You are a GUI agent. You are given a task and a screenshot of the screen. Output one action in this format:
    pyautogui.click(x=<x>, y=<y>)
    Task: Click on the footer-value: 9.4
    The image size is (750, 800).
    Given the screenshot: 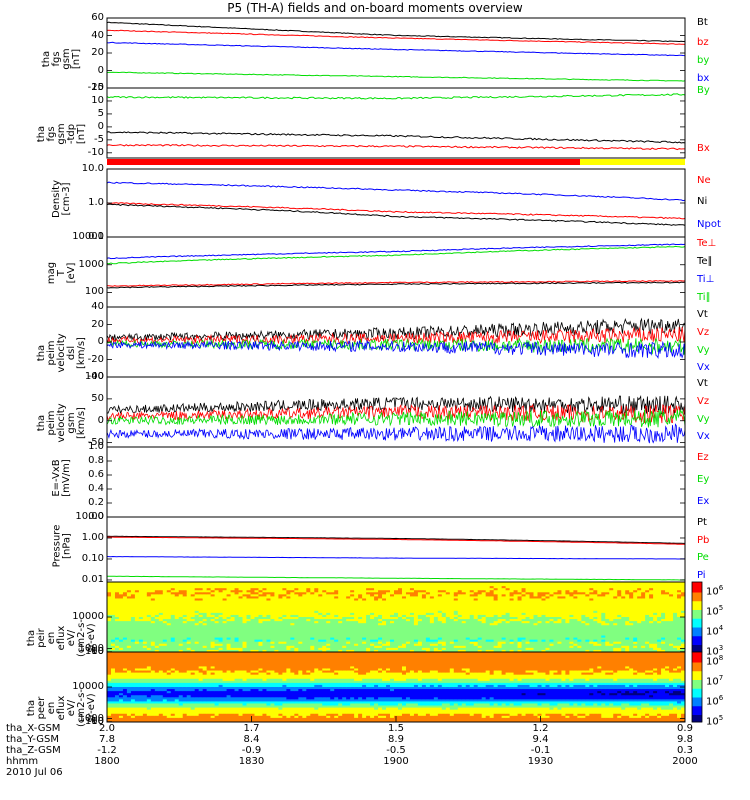 What is the action you would take?
    pyautogui.click(x=540, y=739)
    